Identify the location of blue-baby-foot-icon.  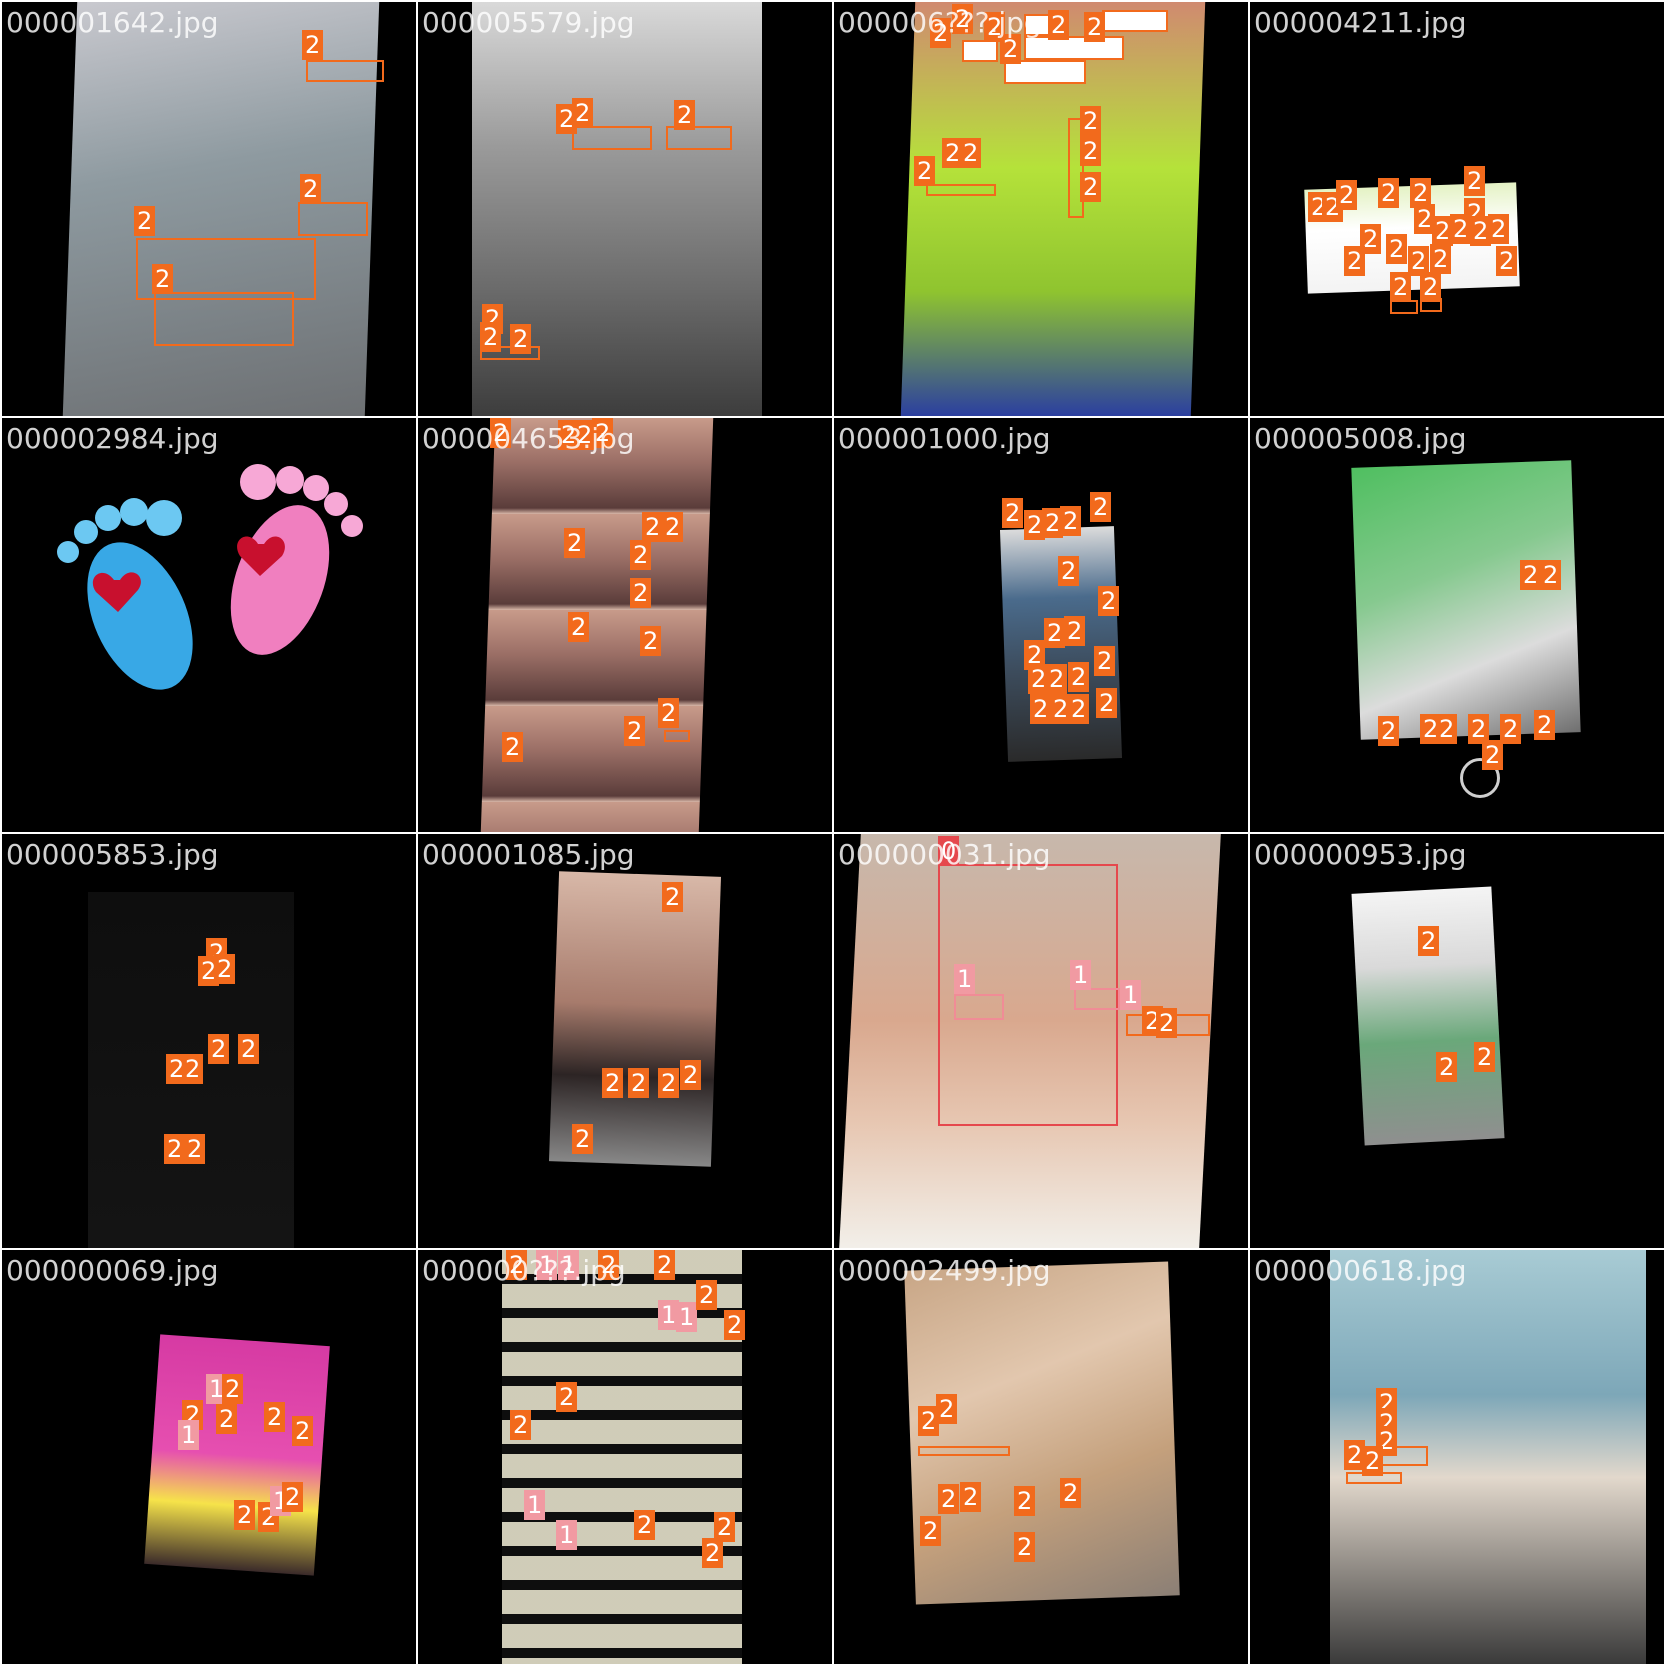
(125, 594).